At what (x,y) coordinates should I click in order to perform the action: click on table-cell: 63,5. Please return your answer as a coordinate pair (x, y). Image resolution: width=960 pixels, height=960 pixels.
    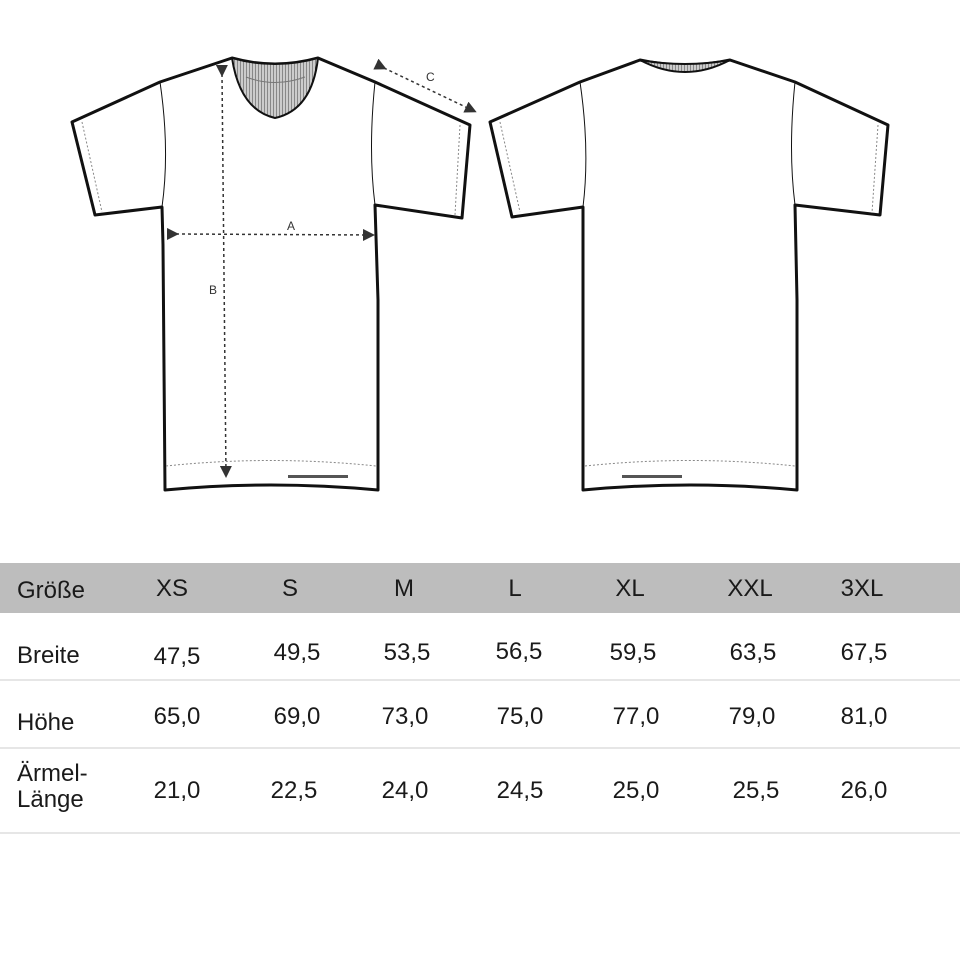
    Looking at the image, I should click on (753, 652).